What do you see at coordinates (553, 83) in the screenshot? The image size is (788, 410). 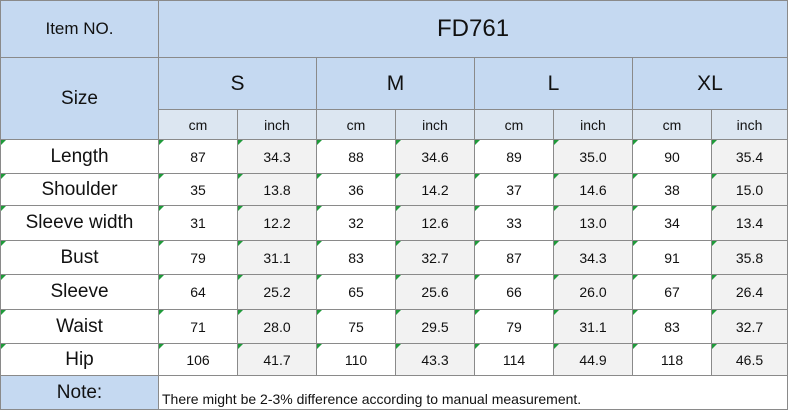 I see `size-l-header: L` at bounding box center [553, 83].